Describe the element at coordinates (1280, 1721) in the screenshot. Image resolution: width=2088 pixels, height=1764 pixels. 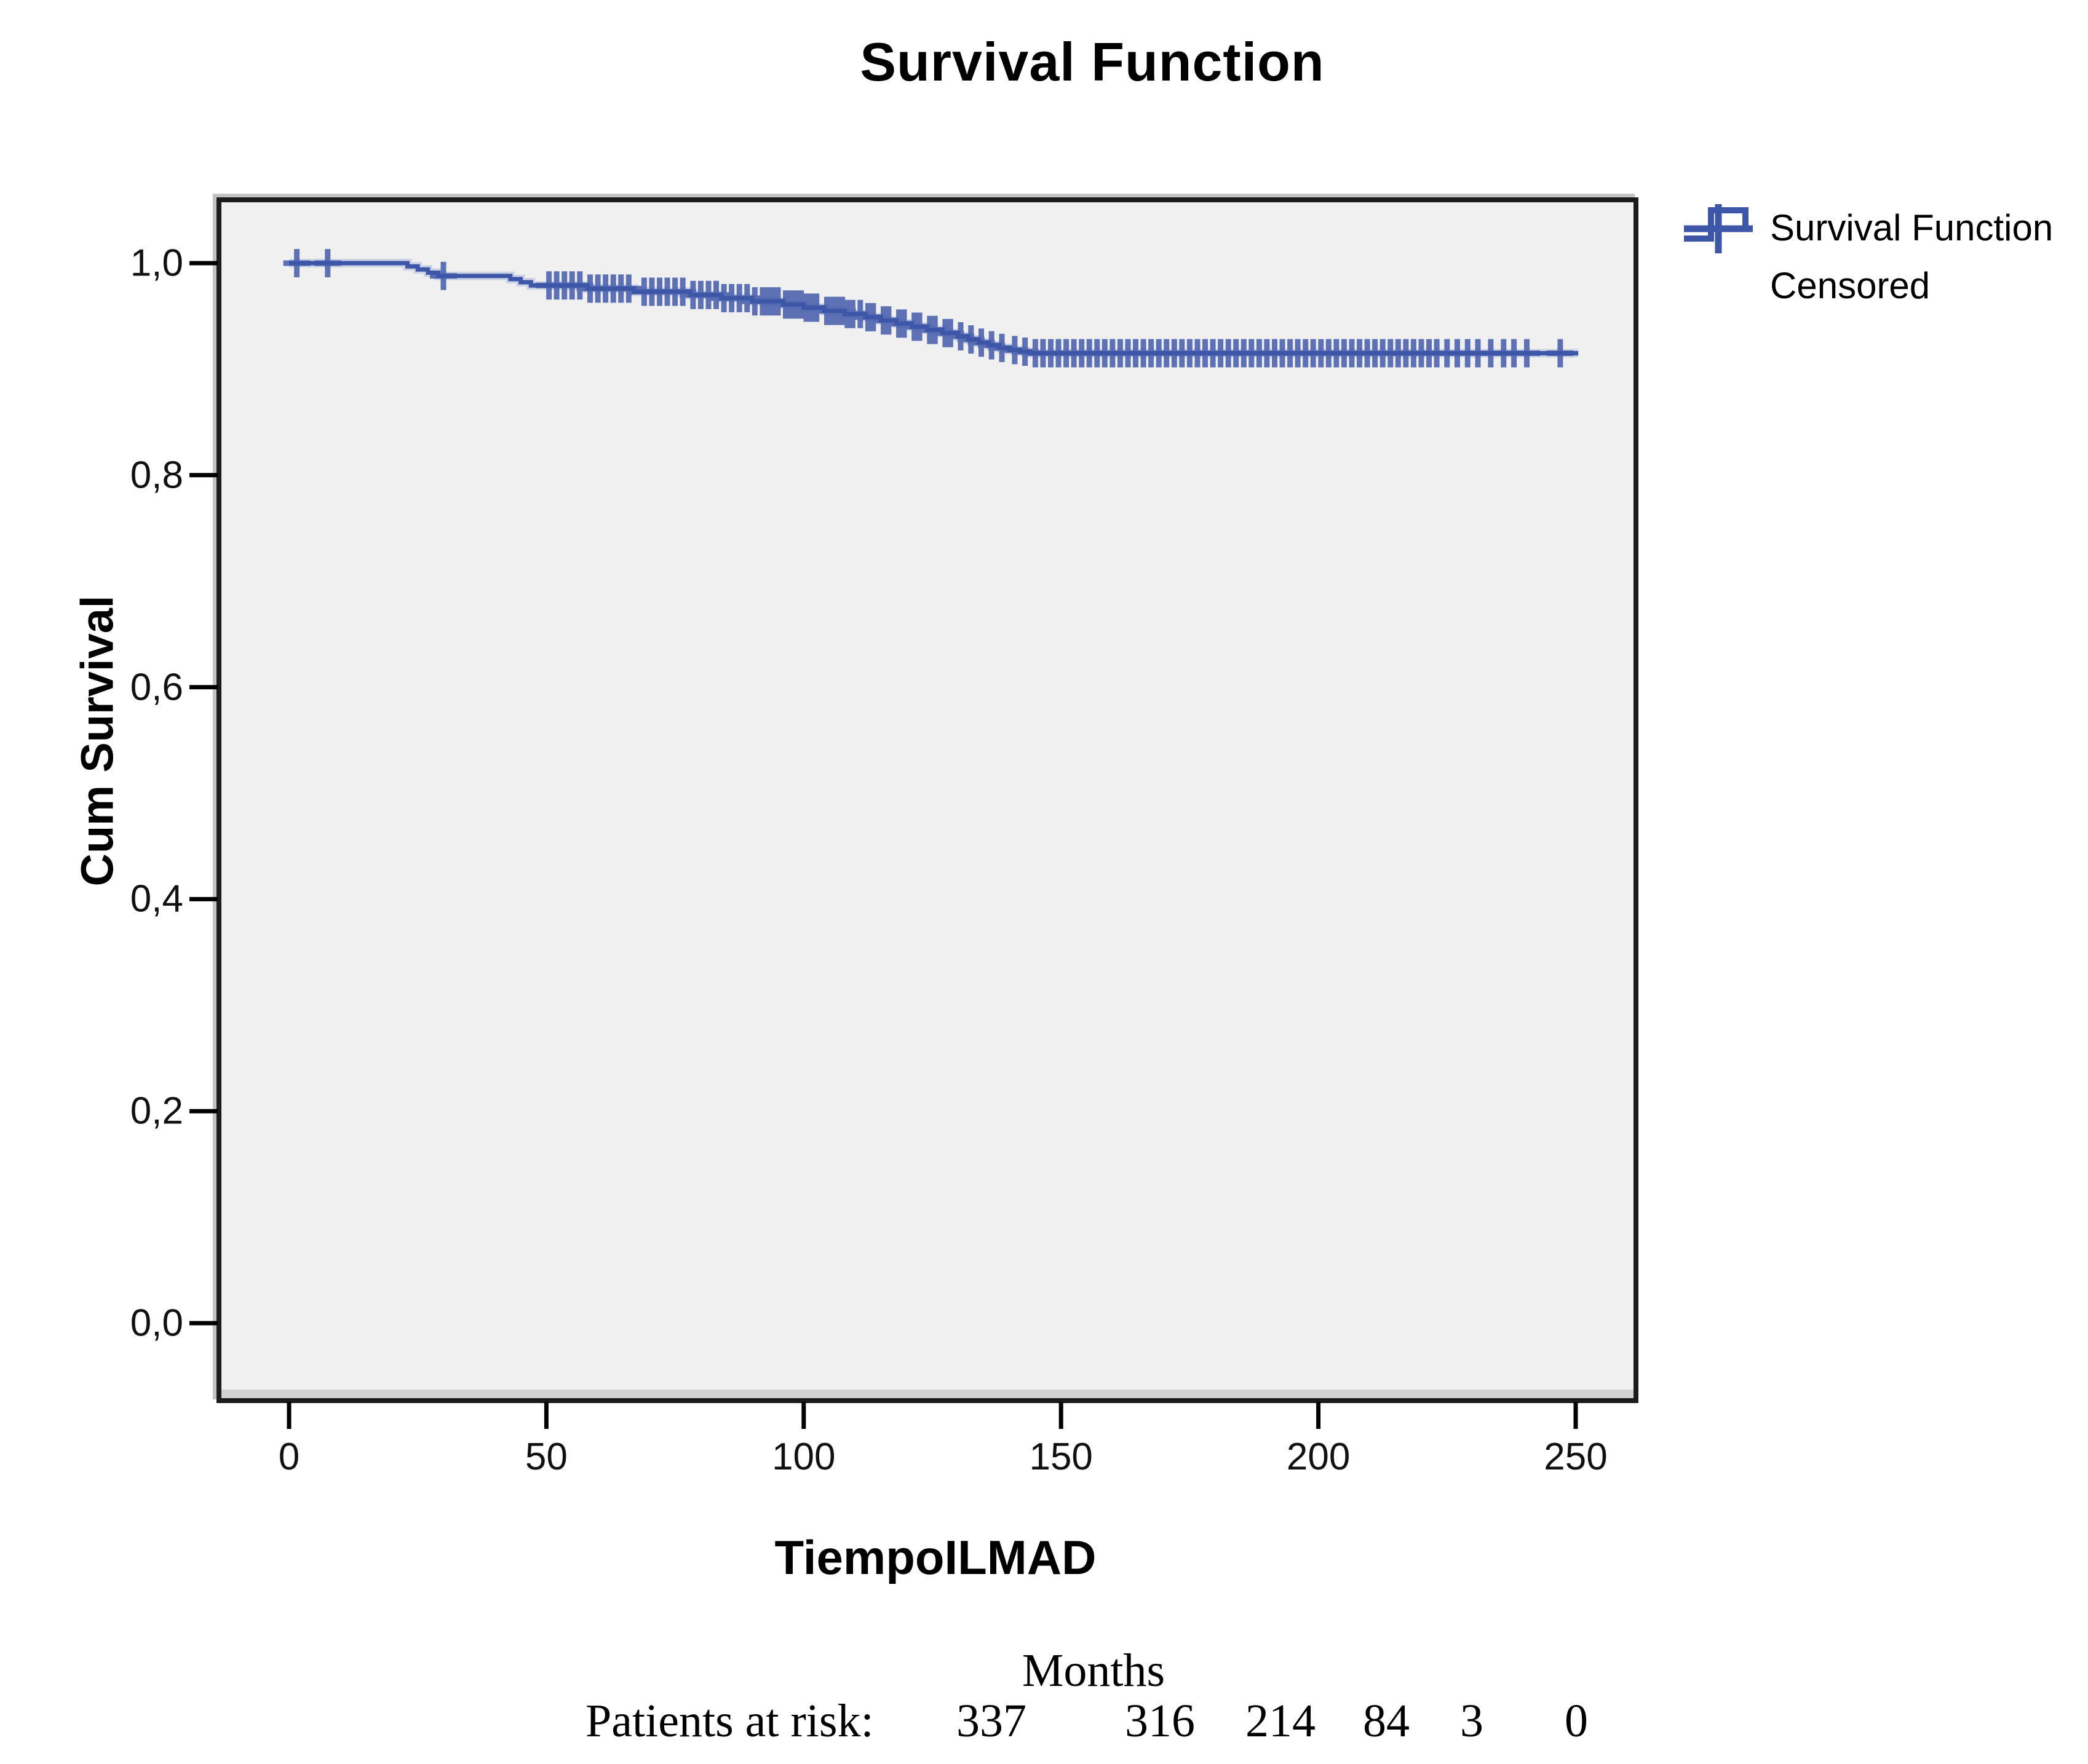
I see `at-risk-count-2: 214` at that location.